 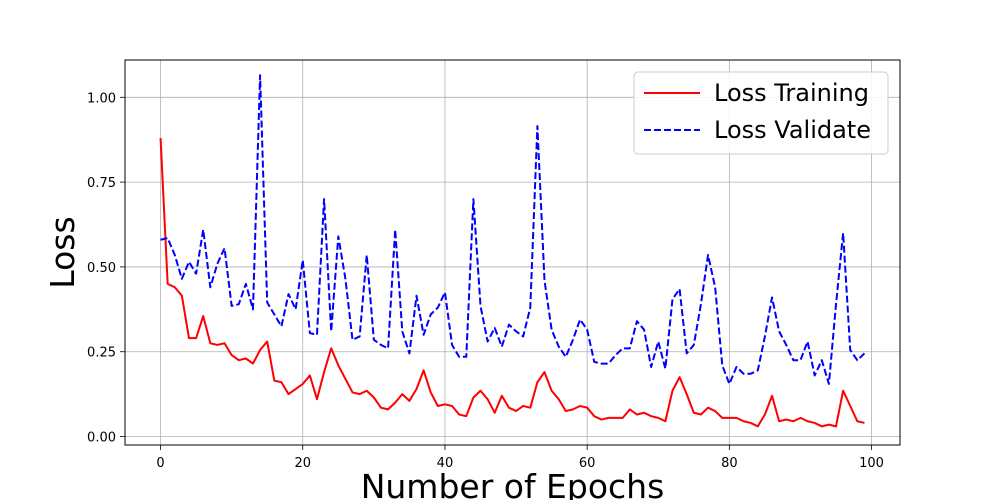 What do you see at coordinates (513, 483) in the screenshot?
I see `x-axis-label: Number of Epochs` at bounding box center [513, 483].